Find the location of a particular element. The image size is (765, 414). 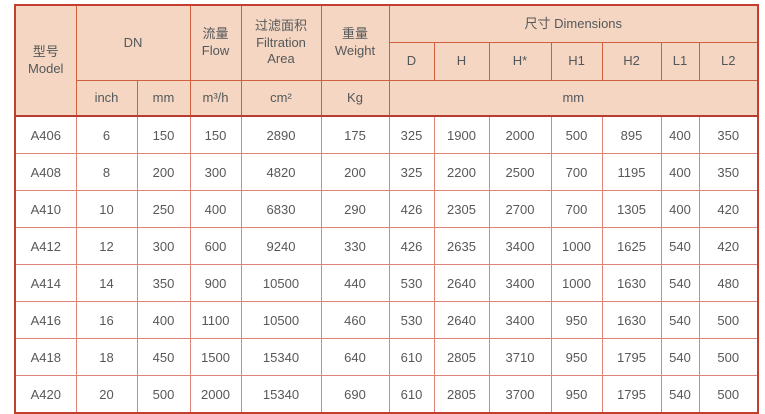

cell-dim-hstar: 3700 is located at coordinates (520, 394).